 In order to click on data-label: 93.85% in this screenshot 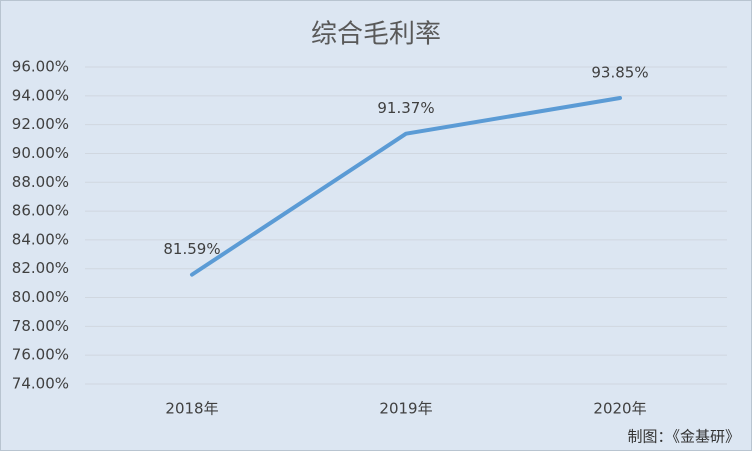, I will do `click(619, 72)`.